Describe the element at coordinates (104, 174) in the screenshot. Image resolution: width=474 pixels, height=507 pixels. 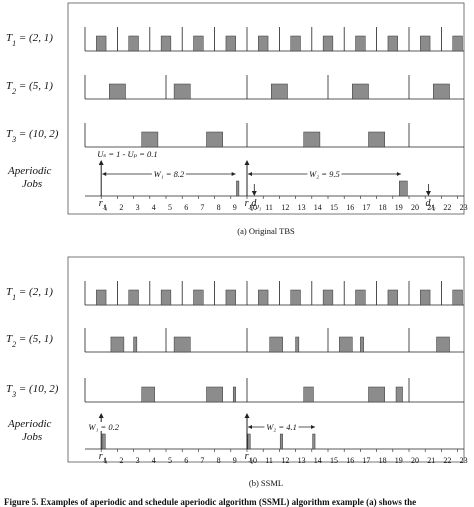
I see `window-arrow-left` at that location.